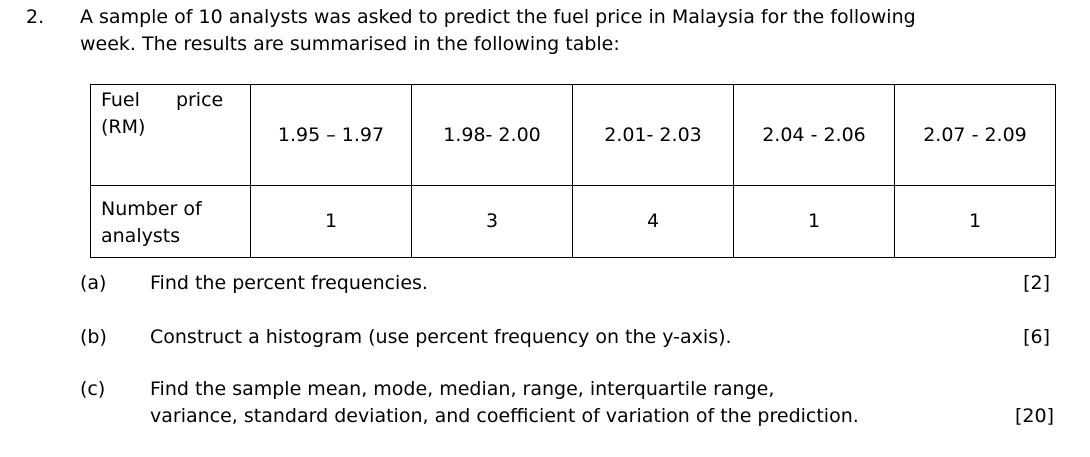  What do you see at coordinates (653, 135) in the screenshot?
I see `cell: 2.01- 2.03` at bounding box center [653, 135].